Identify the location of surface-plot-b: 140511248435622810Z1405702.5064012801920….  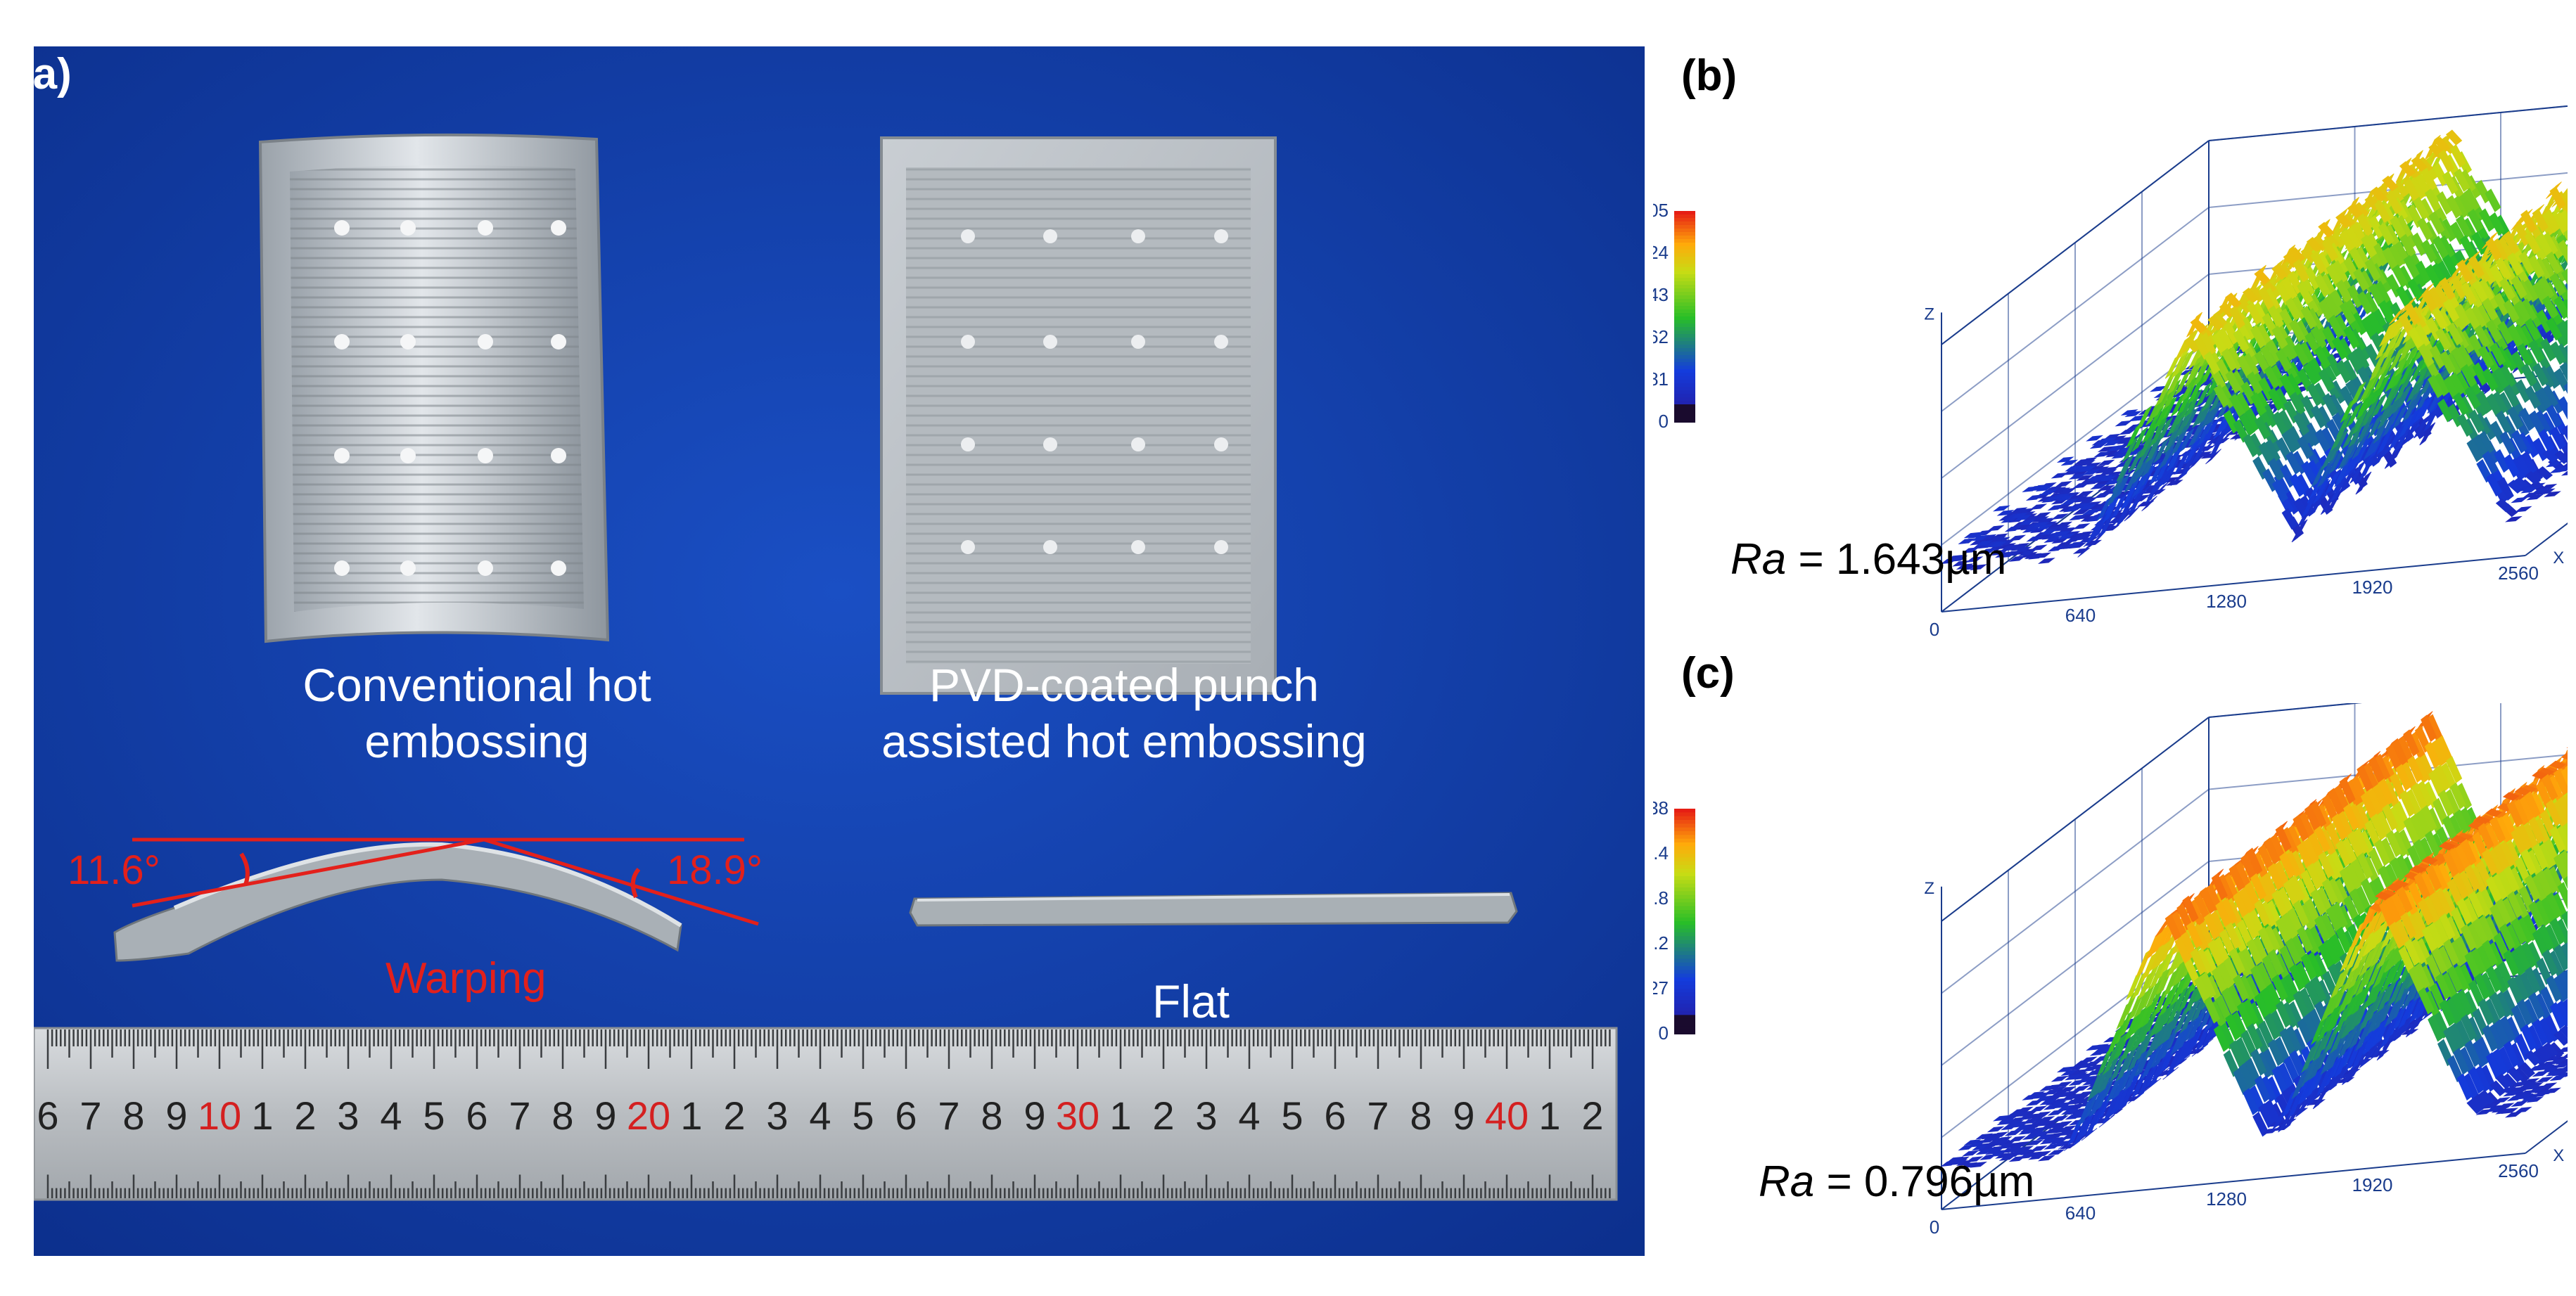
(2110, 372).